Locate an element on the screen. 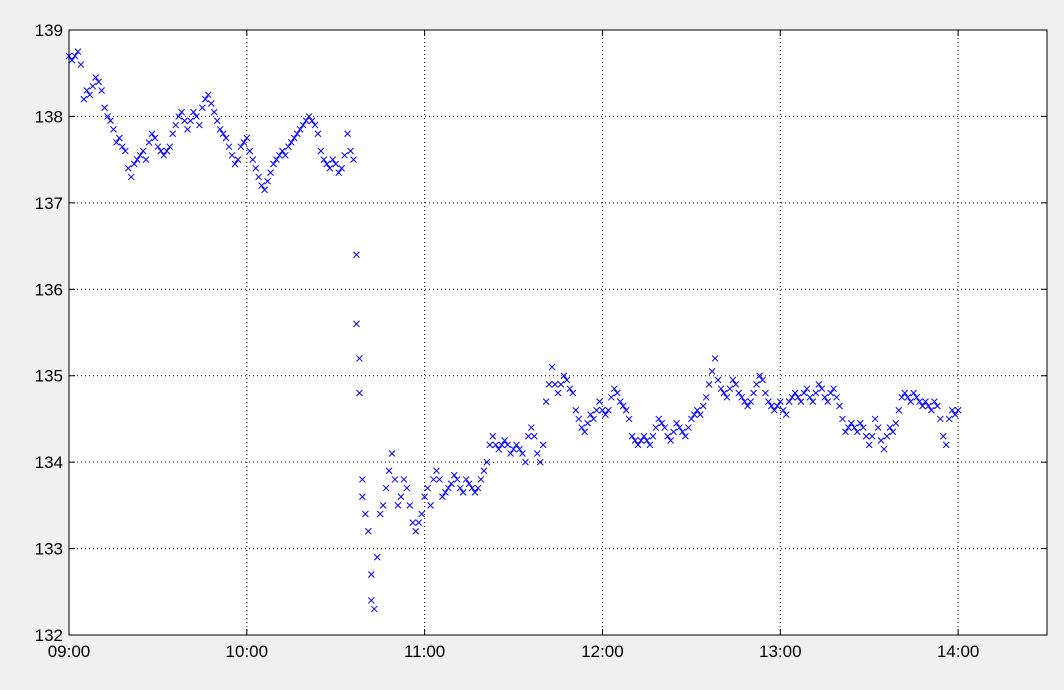  x-tick-label: 13:00 is located at coordinates (780, 651).